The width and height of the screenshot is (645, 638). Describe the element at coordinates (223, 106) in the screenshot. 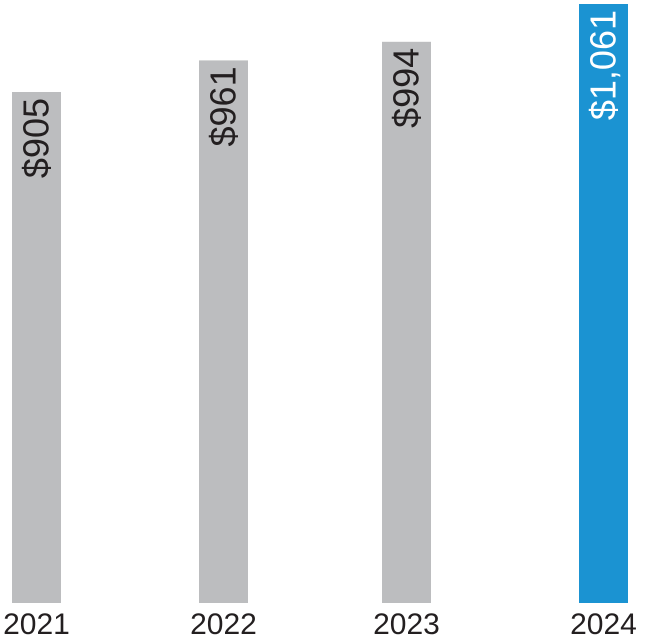

I see `value-label-2022: $961` at that location.